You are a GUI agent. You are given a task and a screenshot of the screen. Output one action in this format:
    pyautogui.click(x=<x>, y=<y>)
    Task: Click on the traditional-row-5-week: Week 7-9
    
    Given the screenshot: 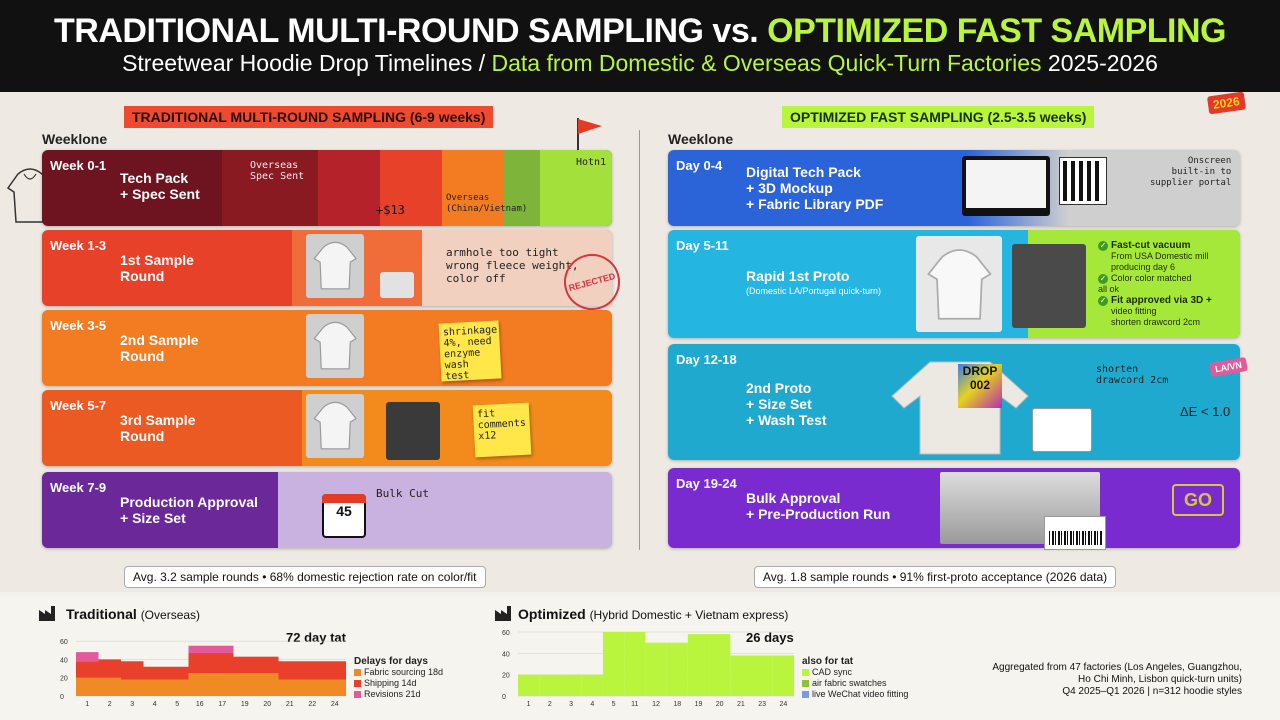 What is the action you would take?
    pyautogui.click(x=78, y=487)
    